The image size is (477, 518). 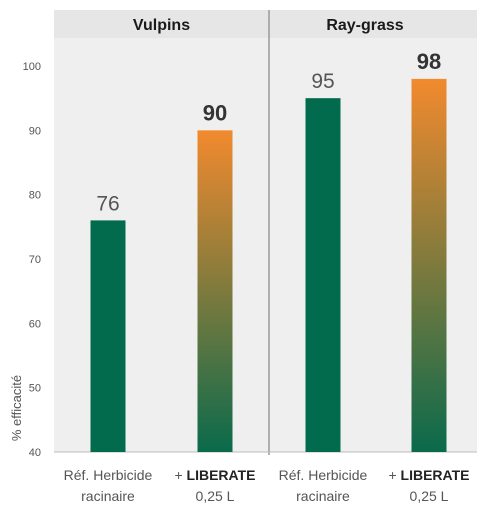 What do you see at coordinates (35, 196) in the screenshot?
I see `y-tick-label: 80` at bounding box center [35, 196].